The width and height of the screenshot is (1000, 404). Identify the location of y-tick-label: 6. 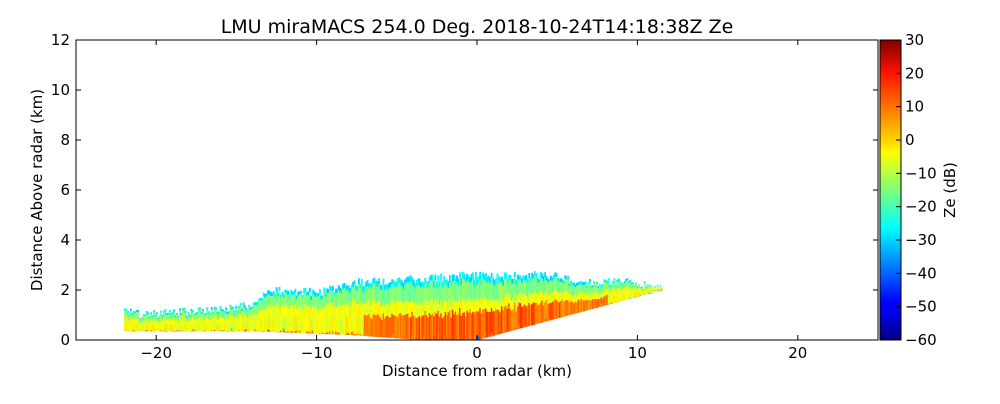
(65, 190).